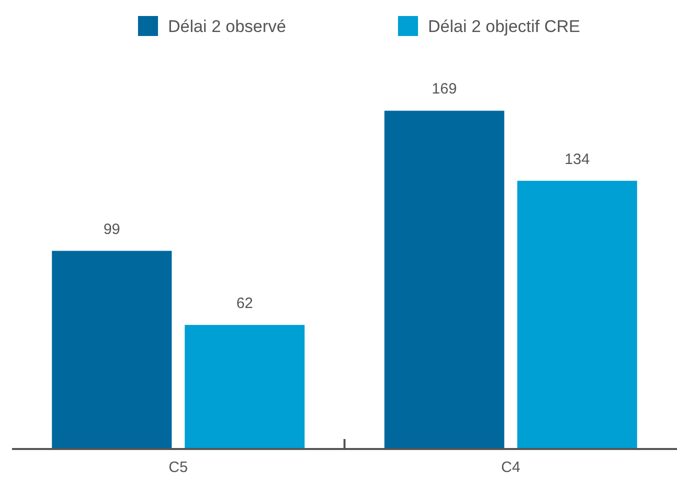 This screenshot has height=478, width=677. Describe the element at coordinates (504, 26) in the screenshot. I see `legend-label: Délai 2 objectif CRE` at that location.